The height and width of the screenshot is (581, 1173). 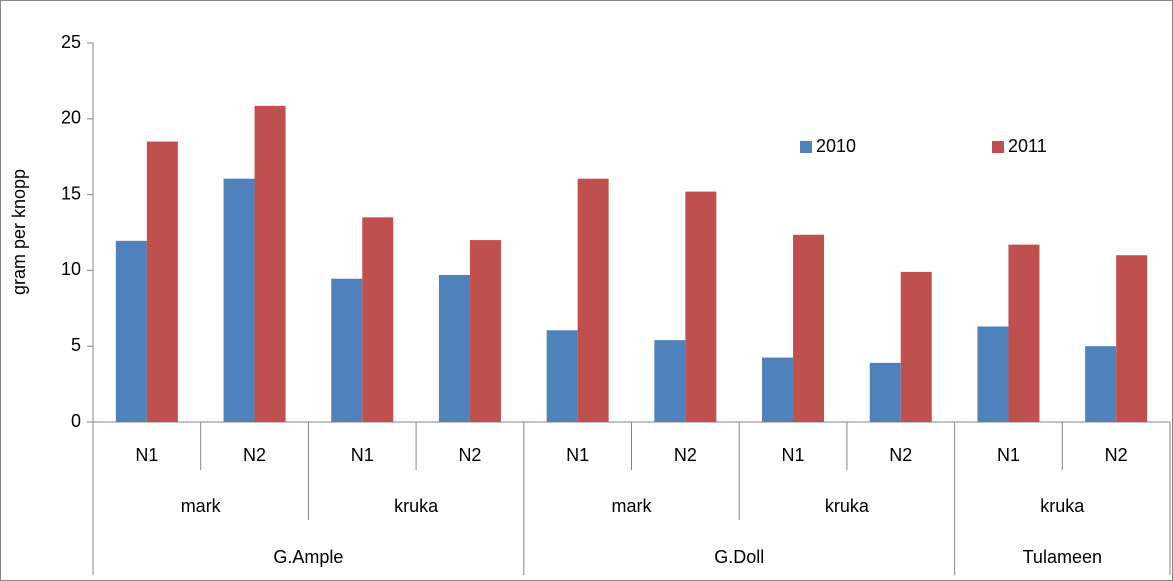 What do you see at coordinates (71, 42) in the screenshot?
I see `y-tick-label: 25` at bounding box center [71, 42].